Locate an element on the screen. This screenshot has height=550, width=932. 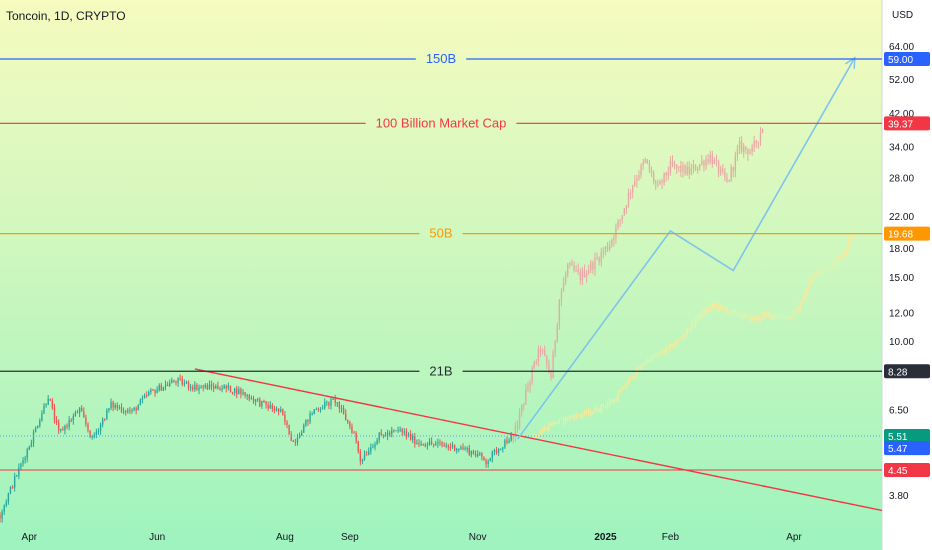
level-price-badge is located at coordinates (907, 123).